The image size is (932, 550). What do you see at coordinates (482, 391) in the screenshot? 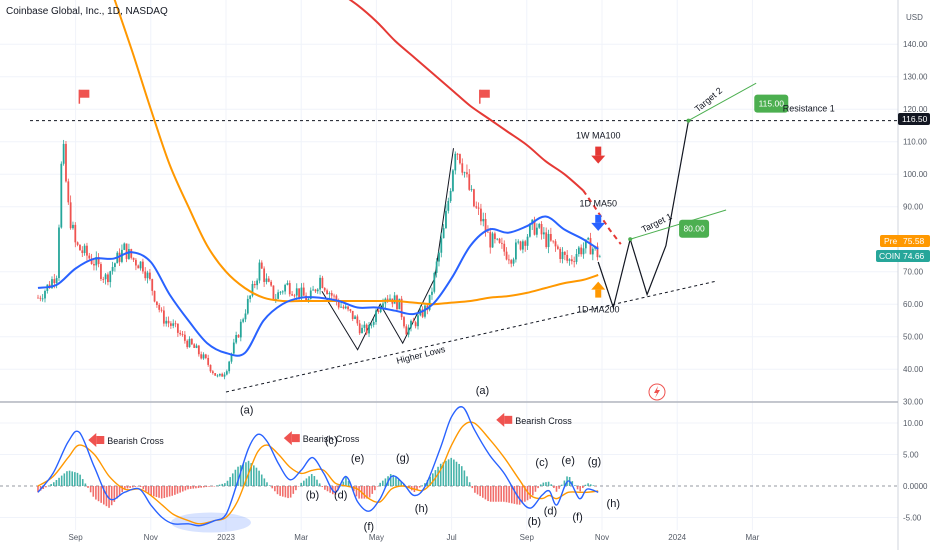
I see `wave-label: (a)` at bounding box center [482, 391].